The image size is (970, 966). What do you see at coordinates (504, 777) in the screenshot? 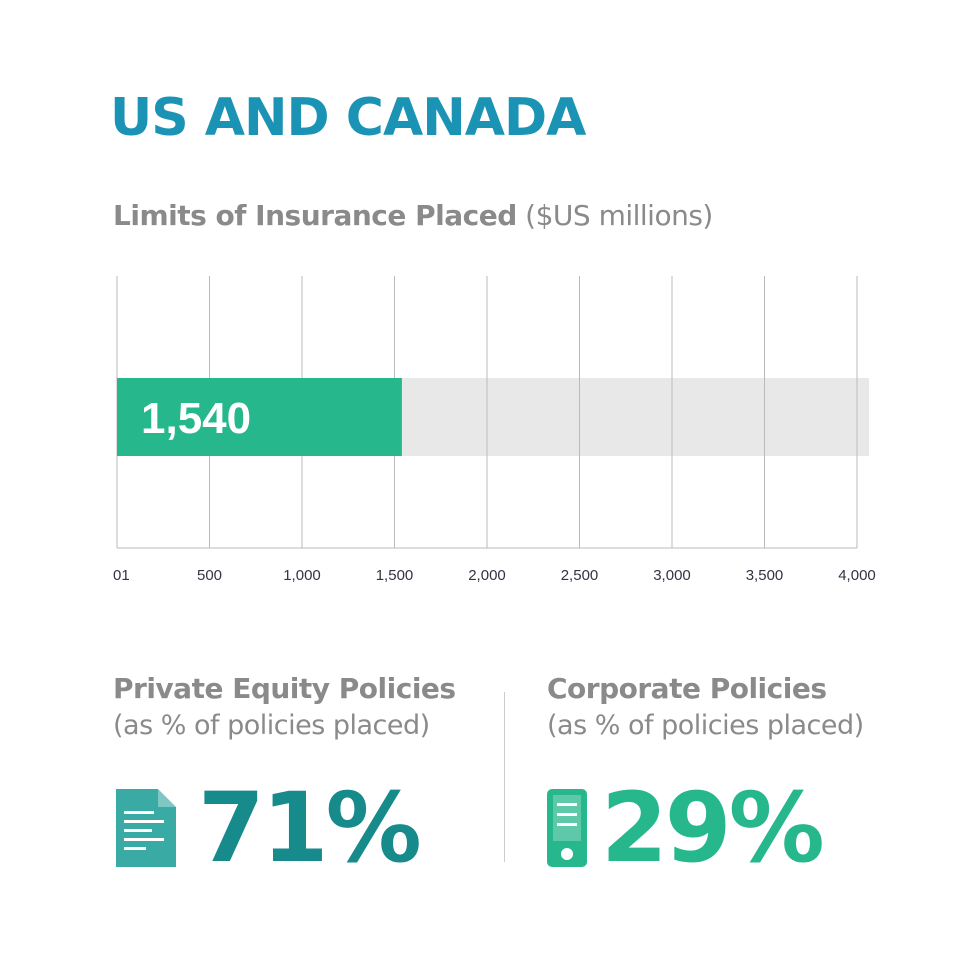
I see `stats-divider` at bounding box center [504, 777].